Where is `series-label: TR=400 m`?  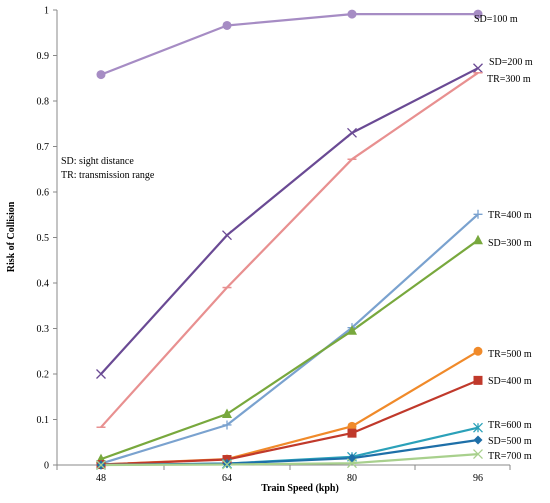
series-label: TR=400 m is located at coordinates (510, 215).